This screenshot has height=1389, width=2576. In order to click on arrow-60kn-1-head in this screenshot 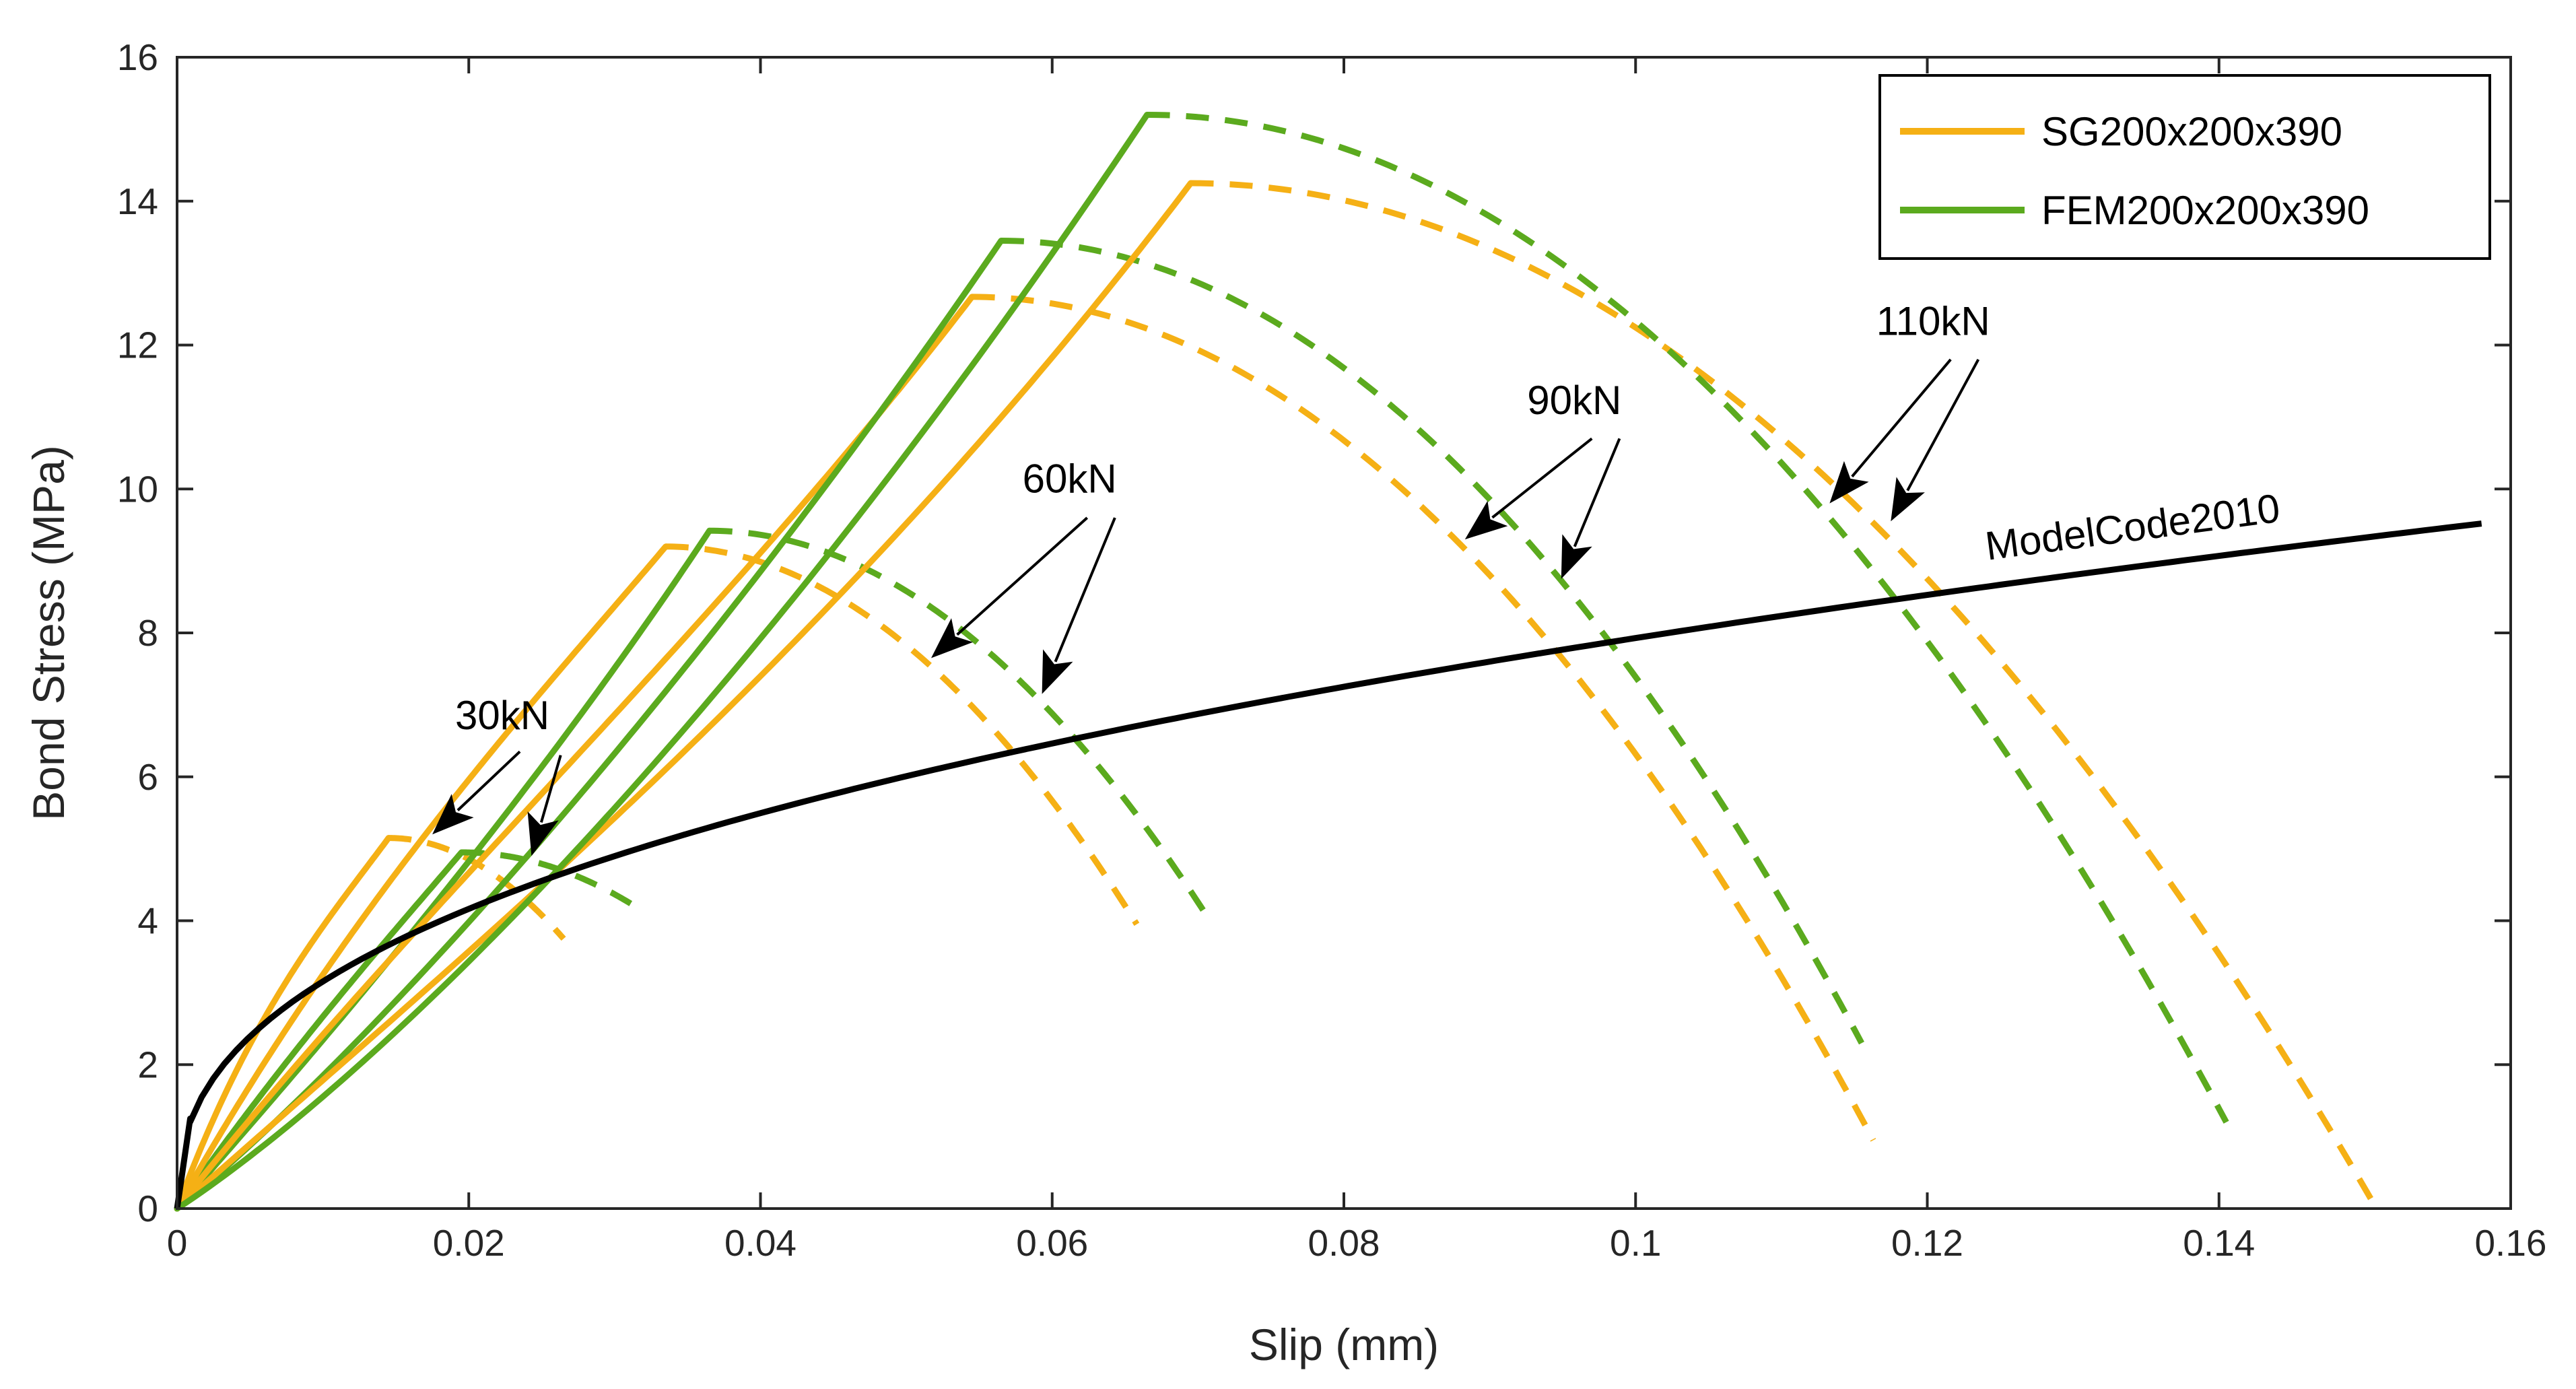, I will do `click(952, 638)`.